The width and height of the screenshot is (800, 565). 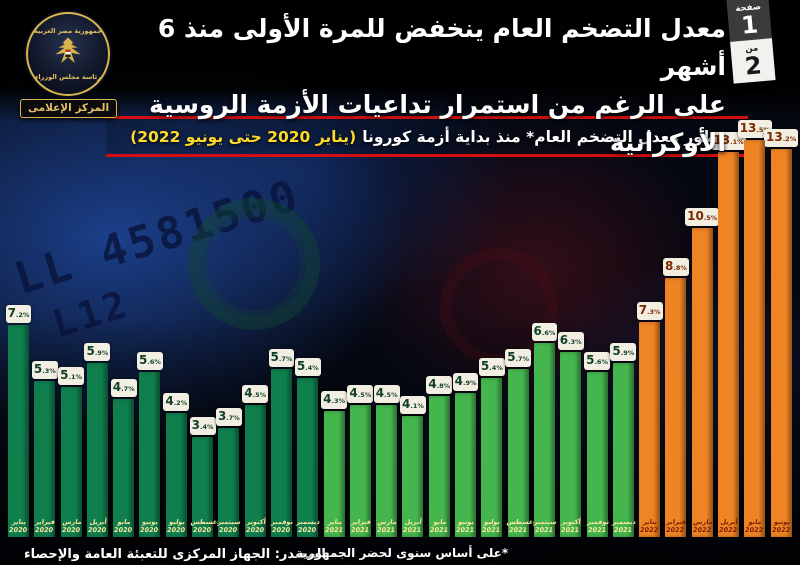 What do you see at coordinates (45, 526) in the screenshot?
I see `bar-month-label: فبراير 2020` at bounding box center [45, 526].